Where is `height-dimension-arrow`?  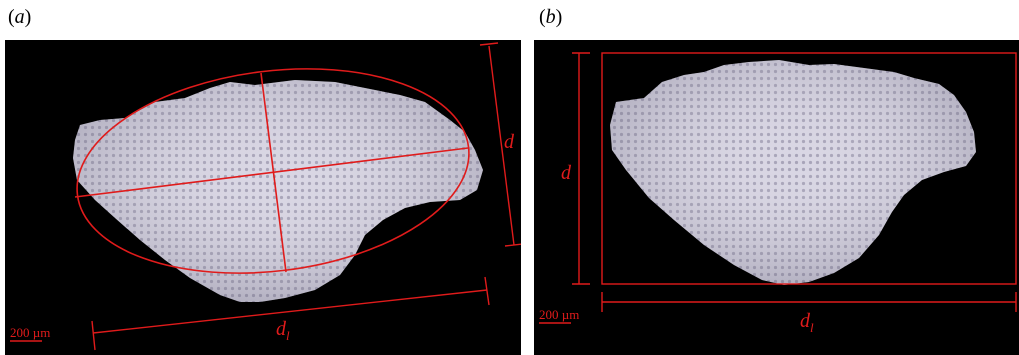
height-dimension-arrow is located at coordinates (581, 168).